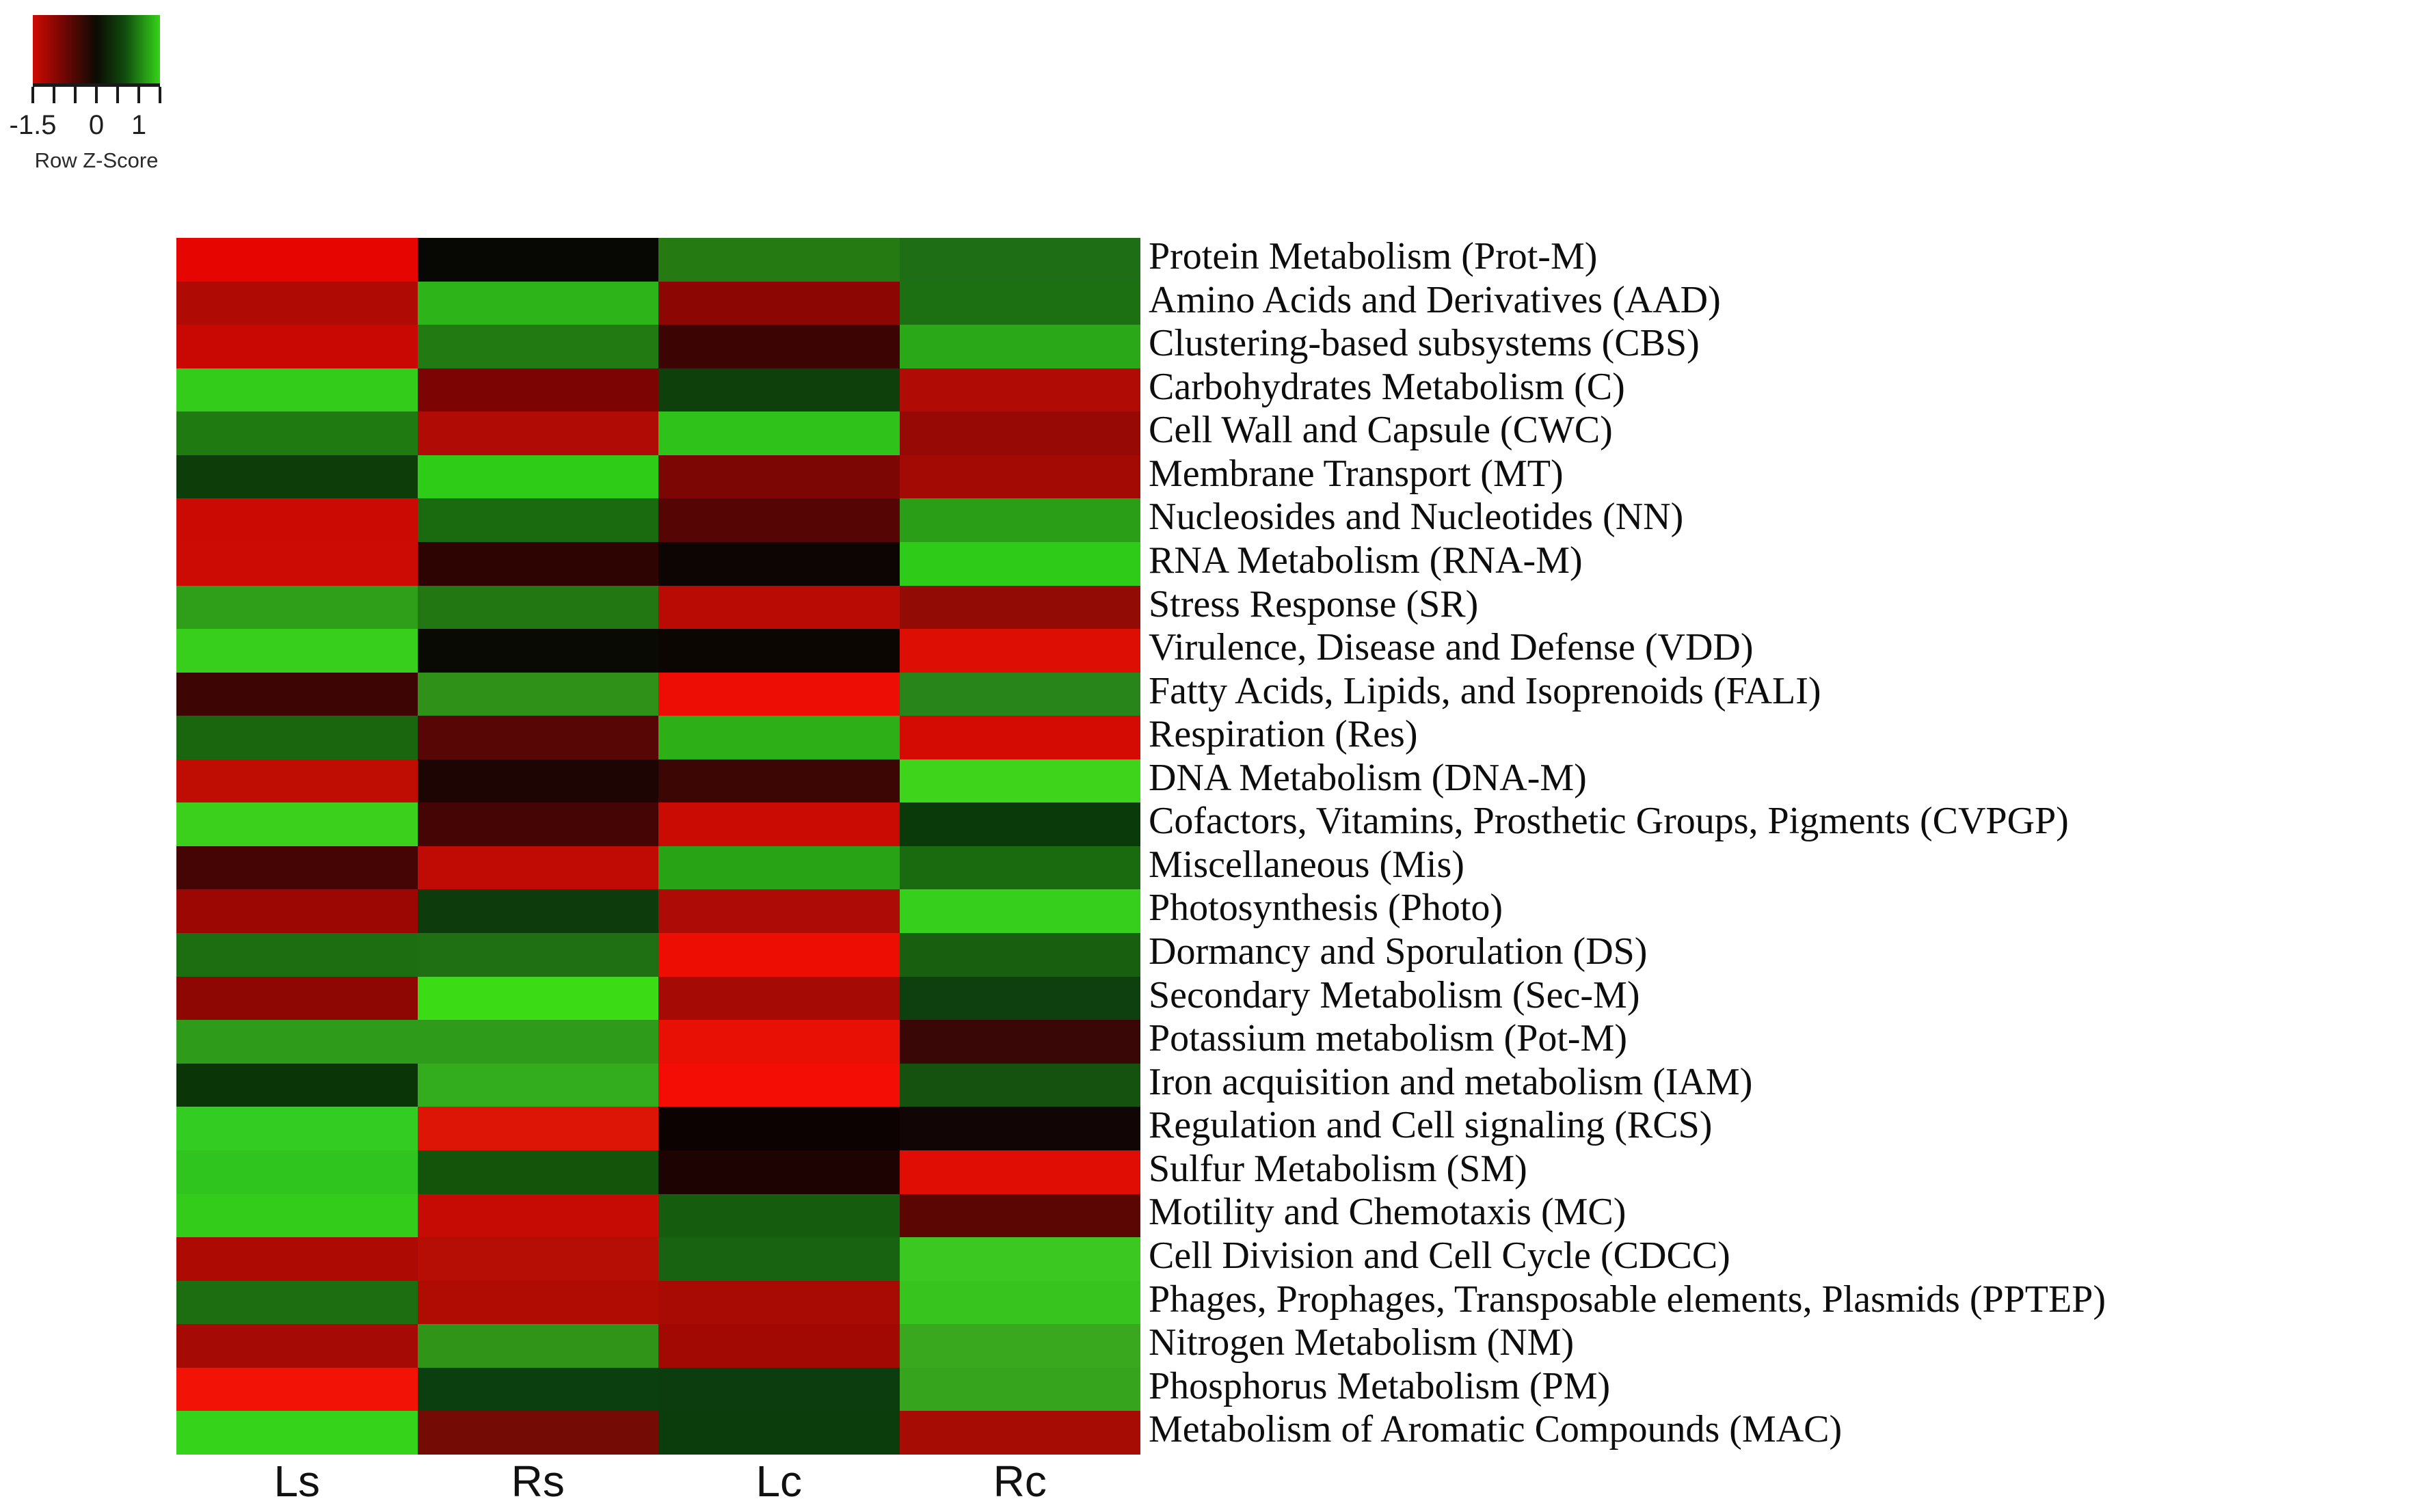 Image resolution: width=2423 pixels, height=1512 pixels. What do you see at coordinates (1368, 777) in the screenshot?
I see `row-label: DNA Metabolism (DNA-M)` at bounding box center [1368, 777].